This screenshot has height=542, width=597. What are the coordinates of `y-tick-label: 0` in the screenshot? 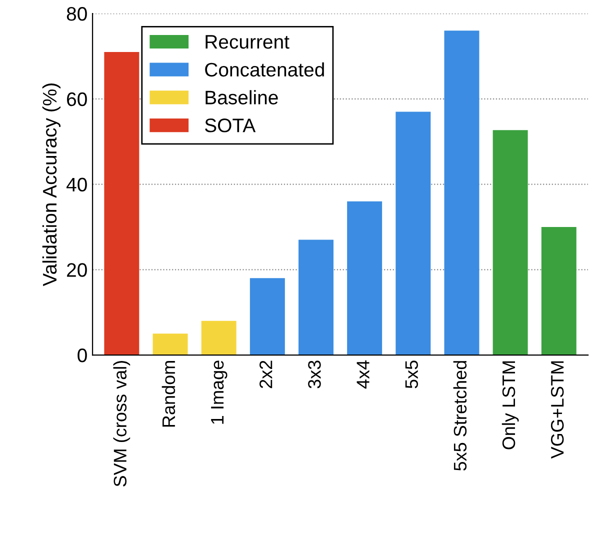 It's located at (82, 355).